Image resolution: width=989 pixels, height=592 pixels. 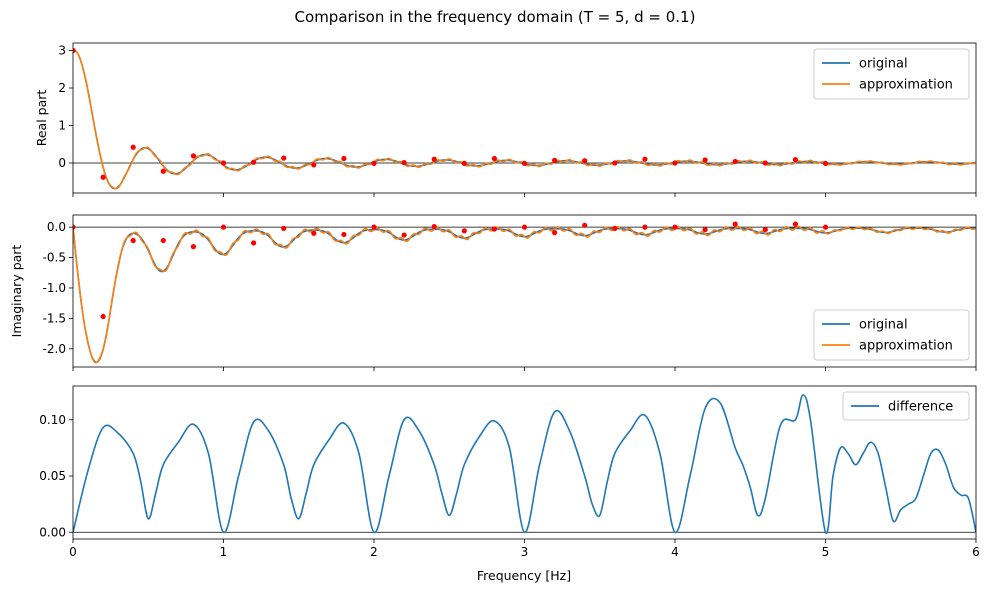 I want to click on y-tick-label: -1.0, so click(x=54, y=288).